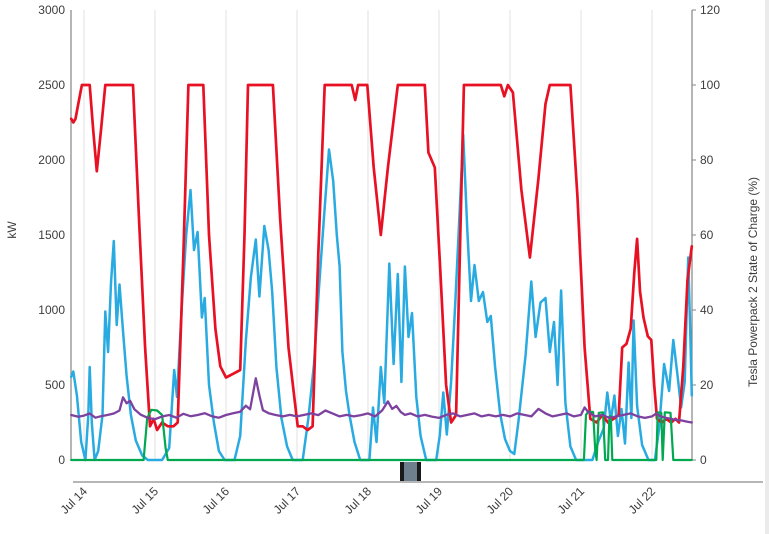  I want to click on left-axis-title: kW, so click(12, 230).